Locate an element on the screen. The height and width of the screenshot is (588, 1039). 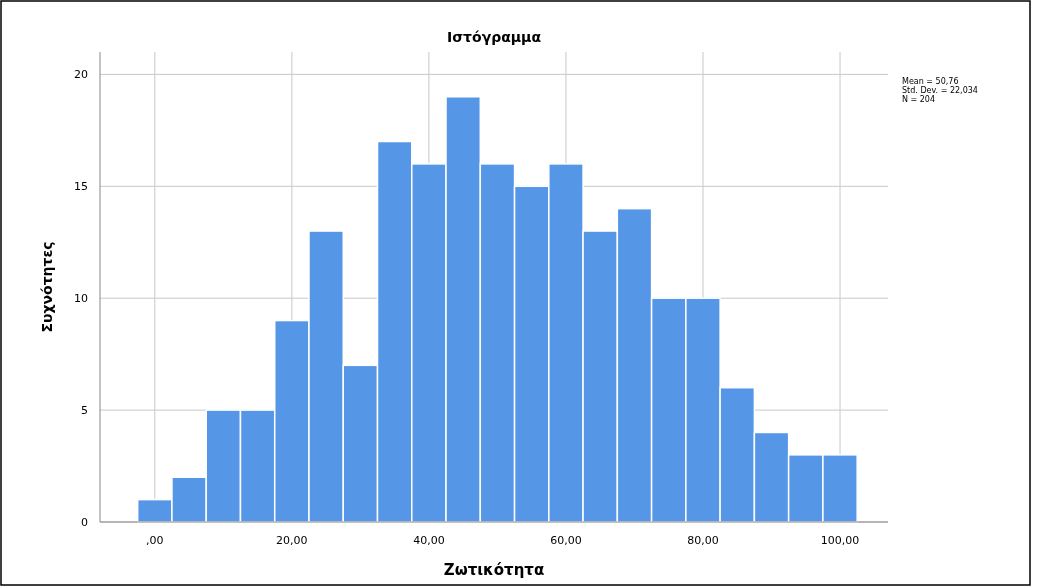
y-tick-label: 0 is located at coordinates (84, 522).